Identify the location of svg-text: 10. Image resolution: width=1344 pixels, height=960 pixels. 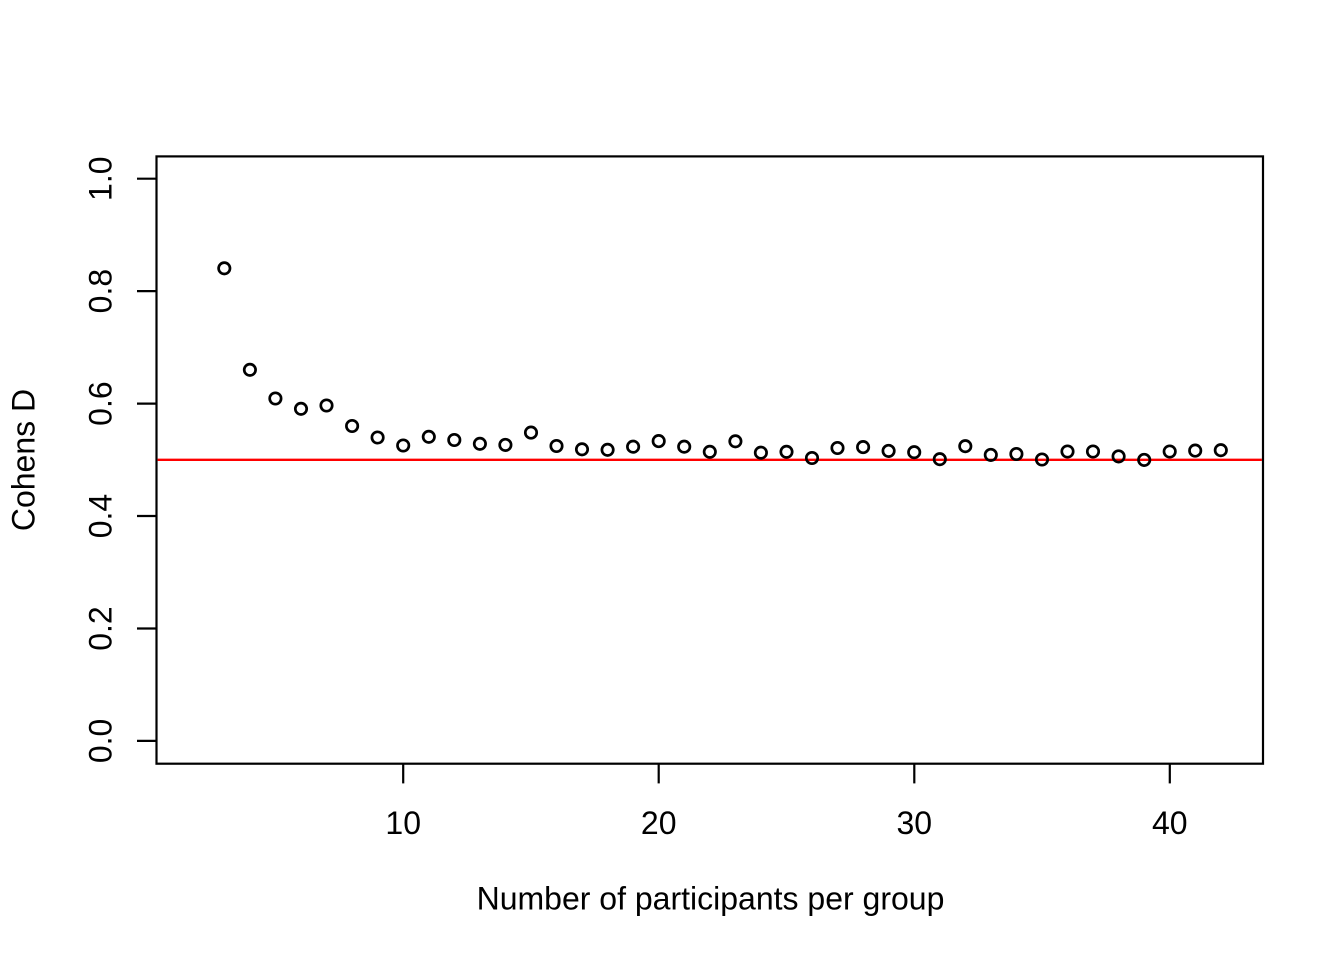
(403, 823).